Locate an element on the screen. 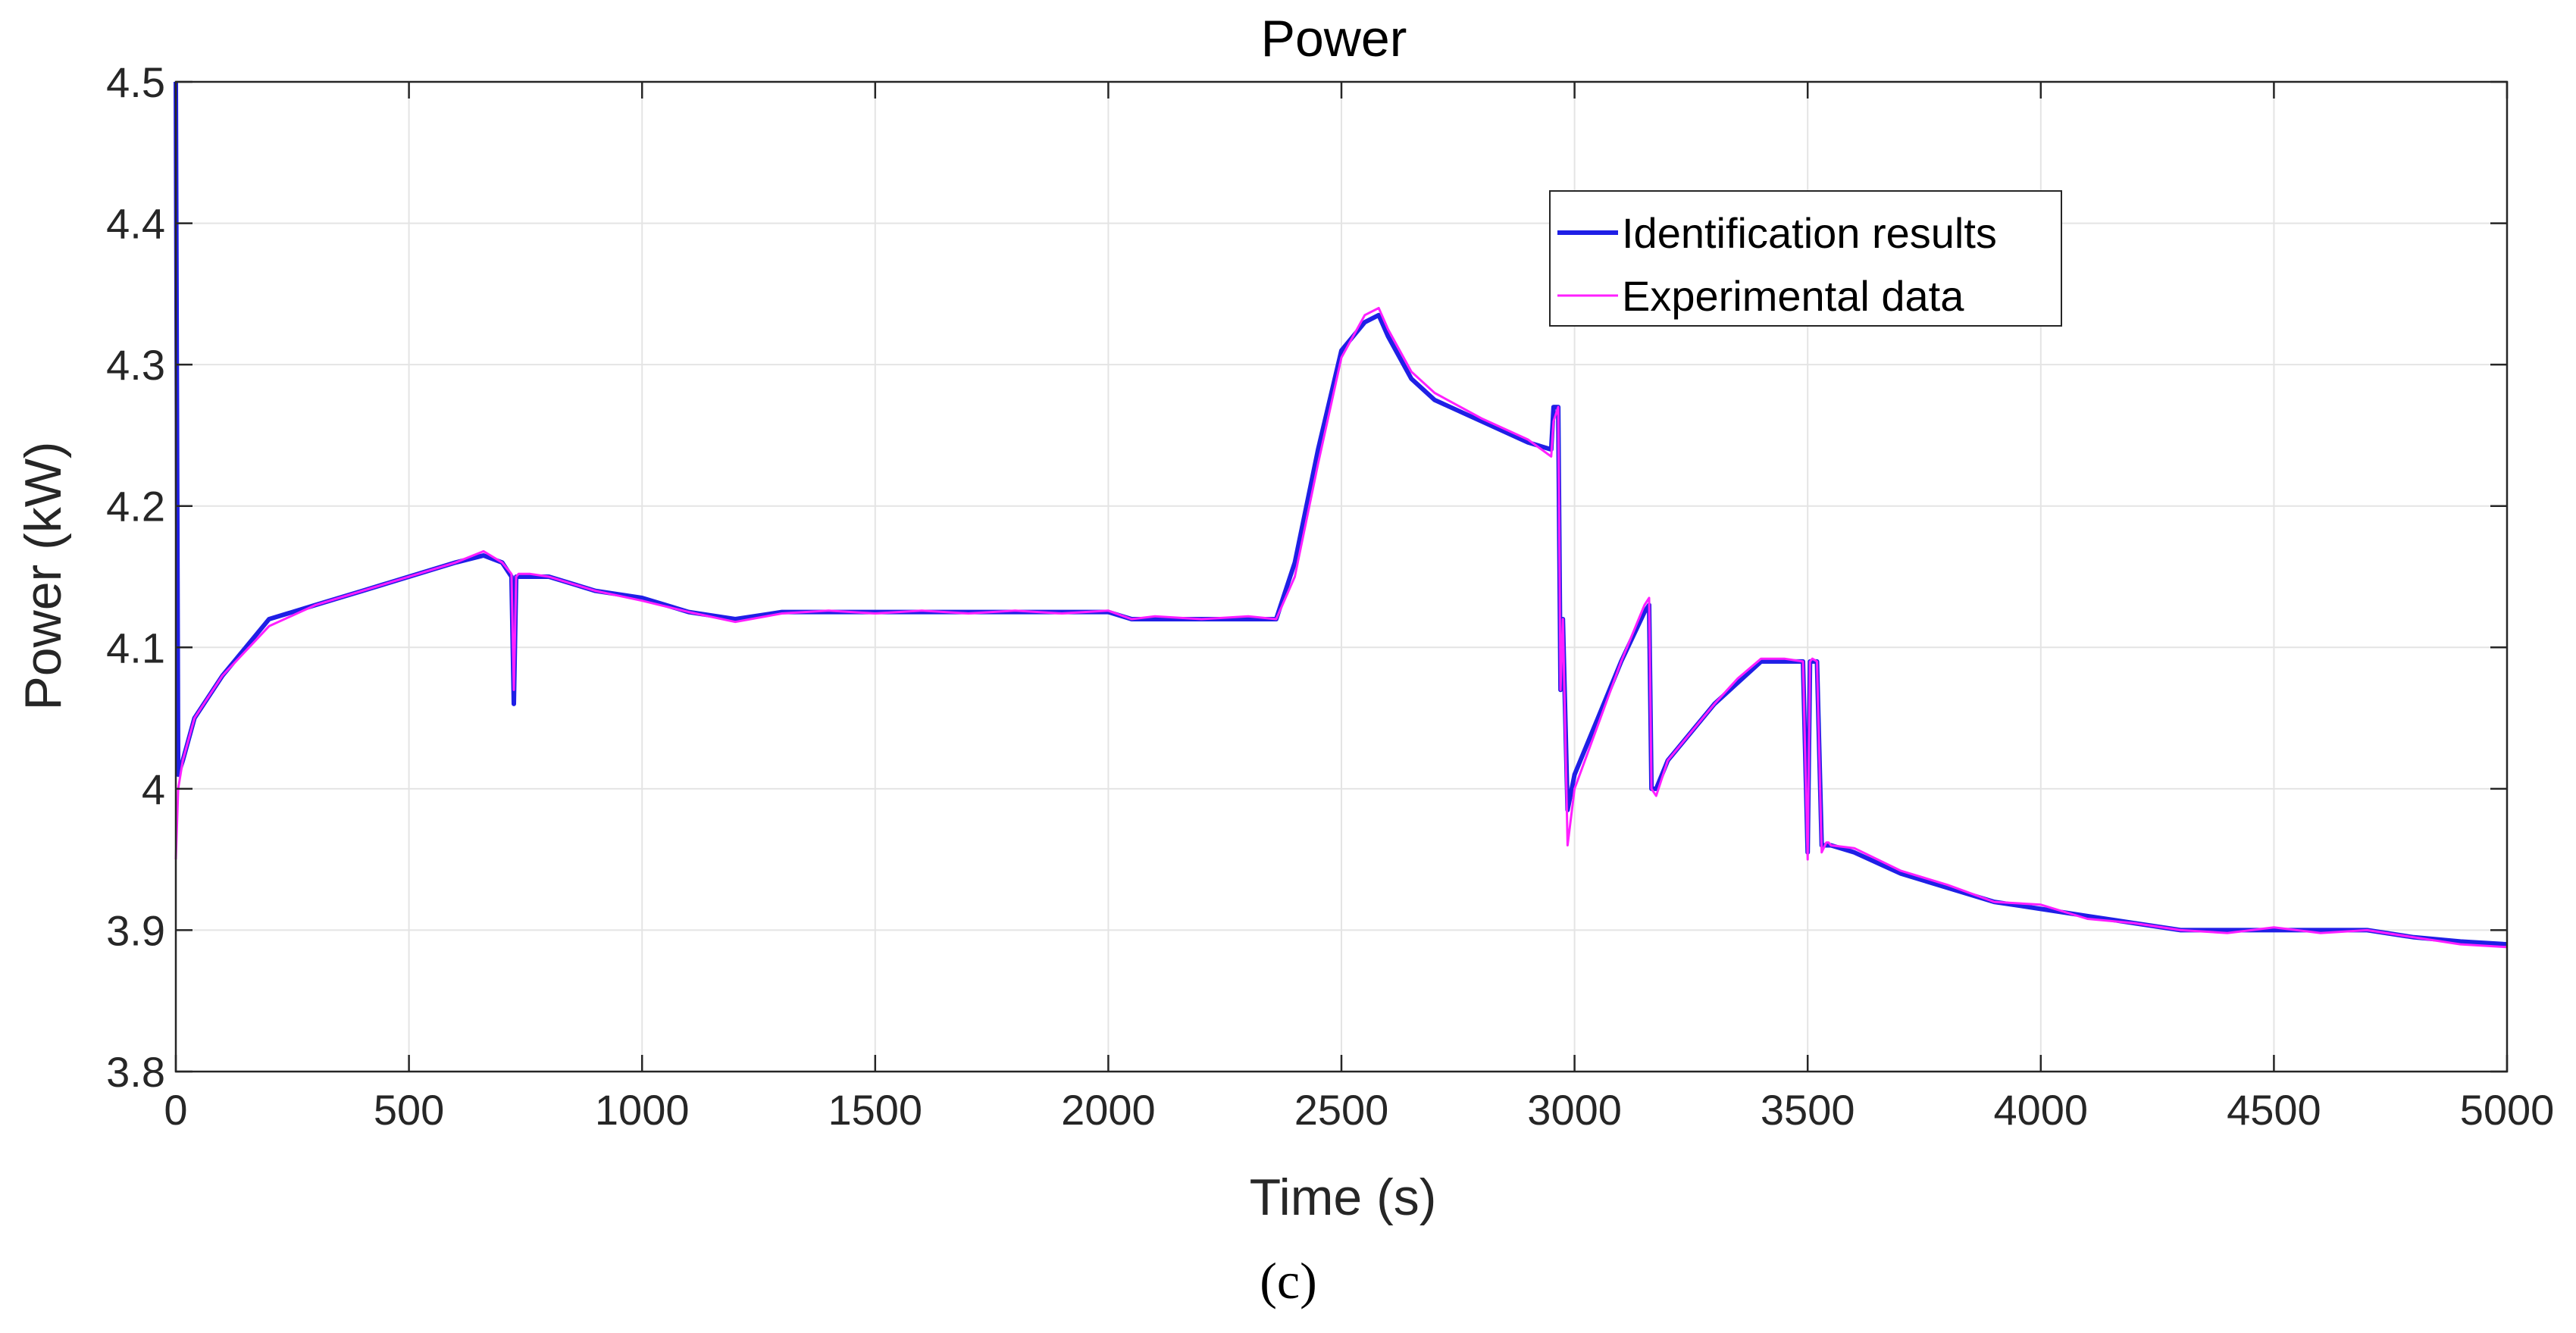 This screenshot has height=1333, width=2576. x-tick-label: 500 is located at coordinates (409, 1110).